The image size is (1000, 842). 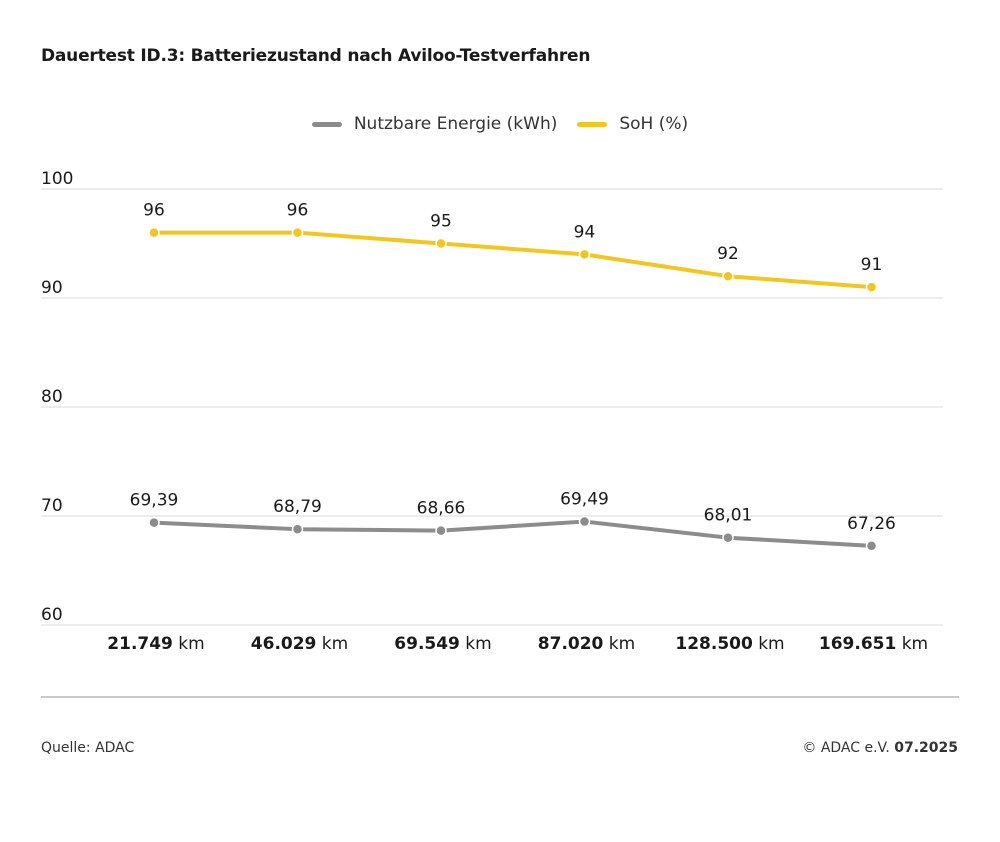 What do you see at coordinates (297, 507) in the screenshot?
I see `data-label-energy: 68,79` at bounding box center [297, 507].